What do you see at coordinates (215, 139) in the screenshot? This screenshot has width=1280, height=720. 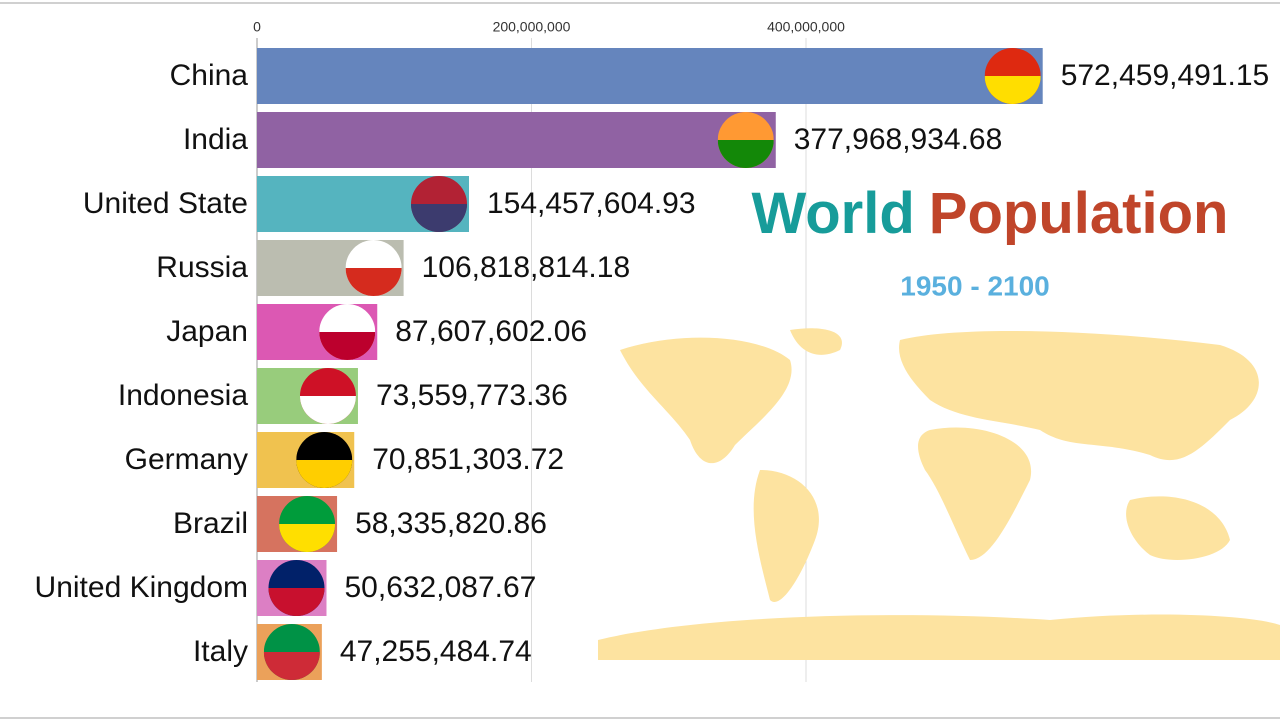 I see `category-label: India` at bounding box center [215, 139].